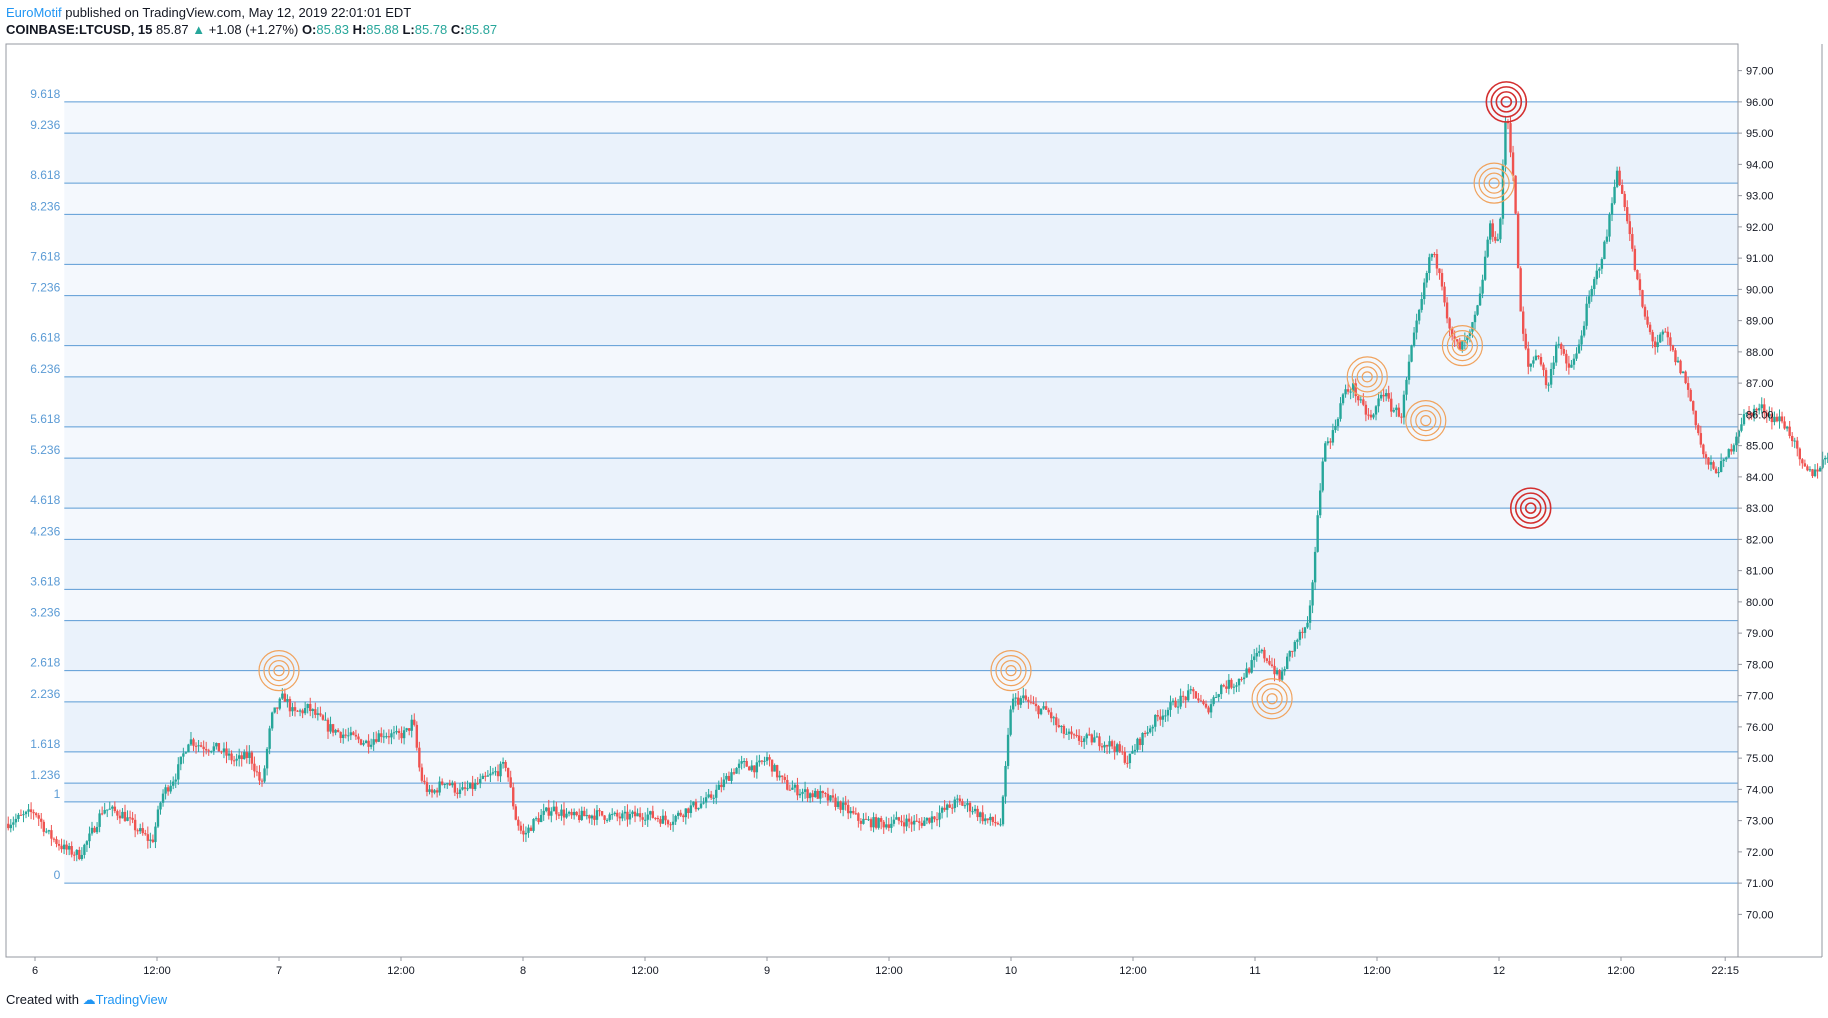 Image resolution: width=1828 pixels, height=1018 pixels. What do you see at coordinates (79, 29) in the screenshot?
I see `symbol-name: COINBASE:LTCUSD, 15` at bounding box center [79, 29].